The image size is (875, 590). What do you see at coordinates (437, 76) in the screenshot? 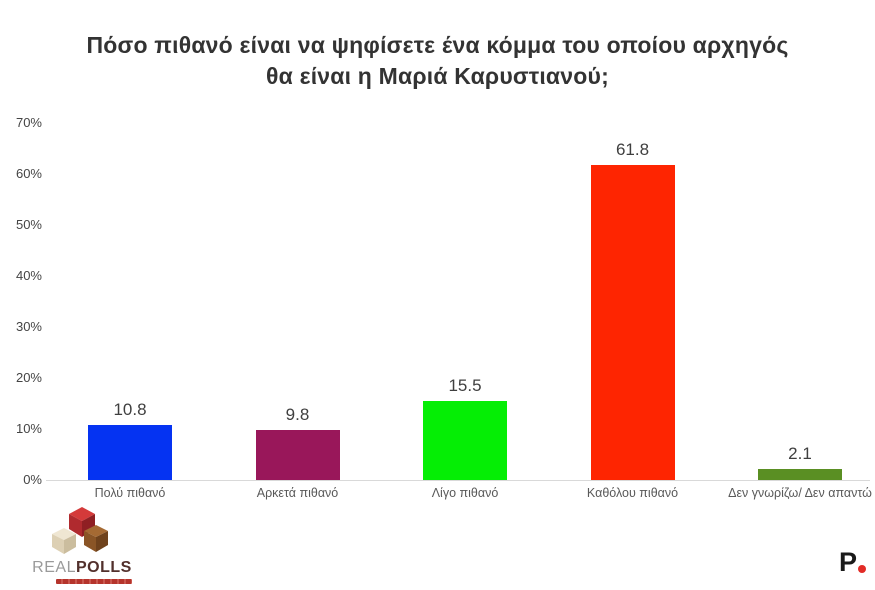
I see `chart-title-line2: θα είναι η Μαριά Καρυστιανού;` at bounding box center [437, 76].